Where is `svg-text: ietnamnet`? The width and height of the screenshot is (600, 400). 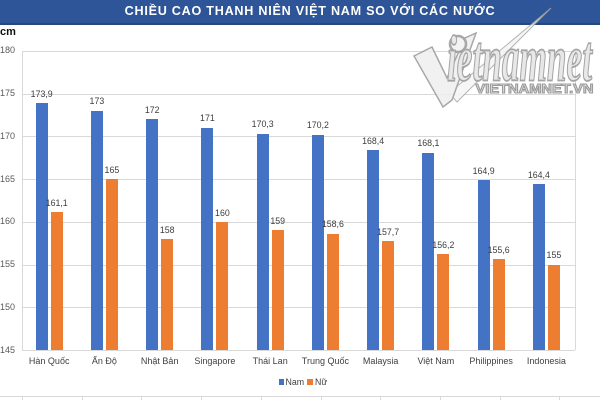
svg-text: ietnamnet is located at coordinates (520, 59).